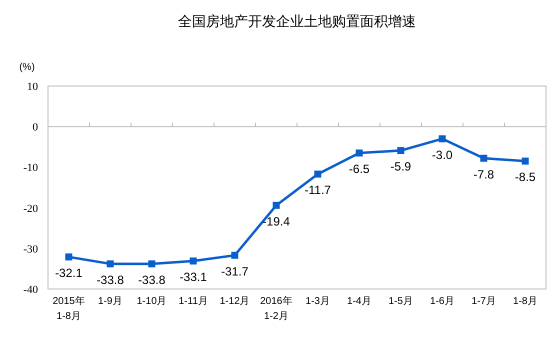  What do you see at coordinates (32, 87) in the screenshot?
I see `y-tick-label: 10` at bounding box center [32, 87].